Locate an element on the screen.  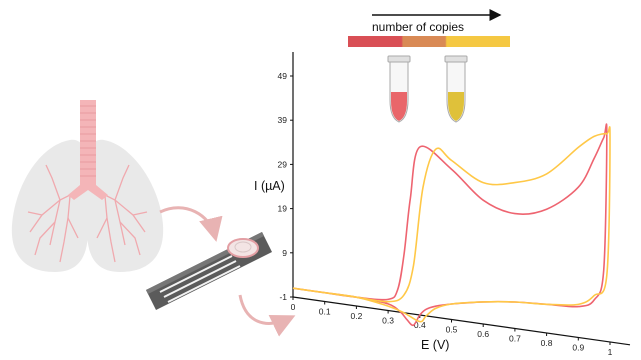
x-axis is located at coordinates (461, 321).